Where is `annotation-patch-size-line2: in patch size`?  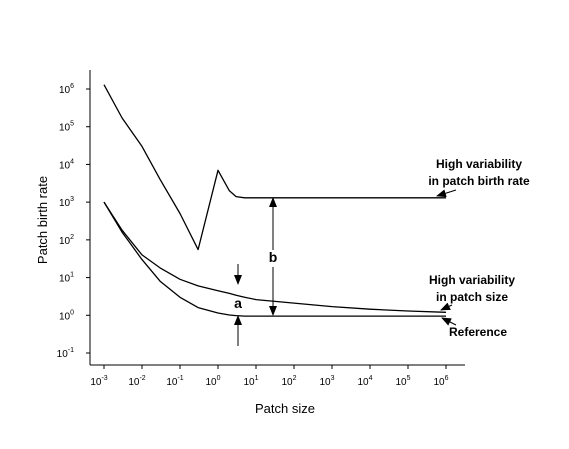 annotation-patch-size-line2: in patch size is located at coordinates (472, 297).